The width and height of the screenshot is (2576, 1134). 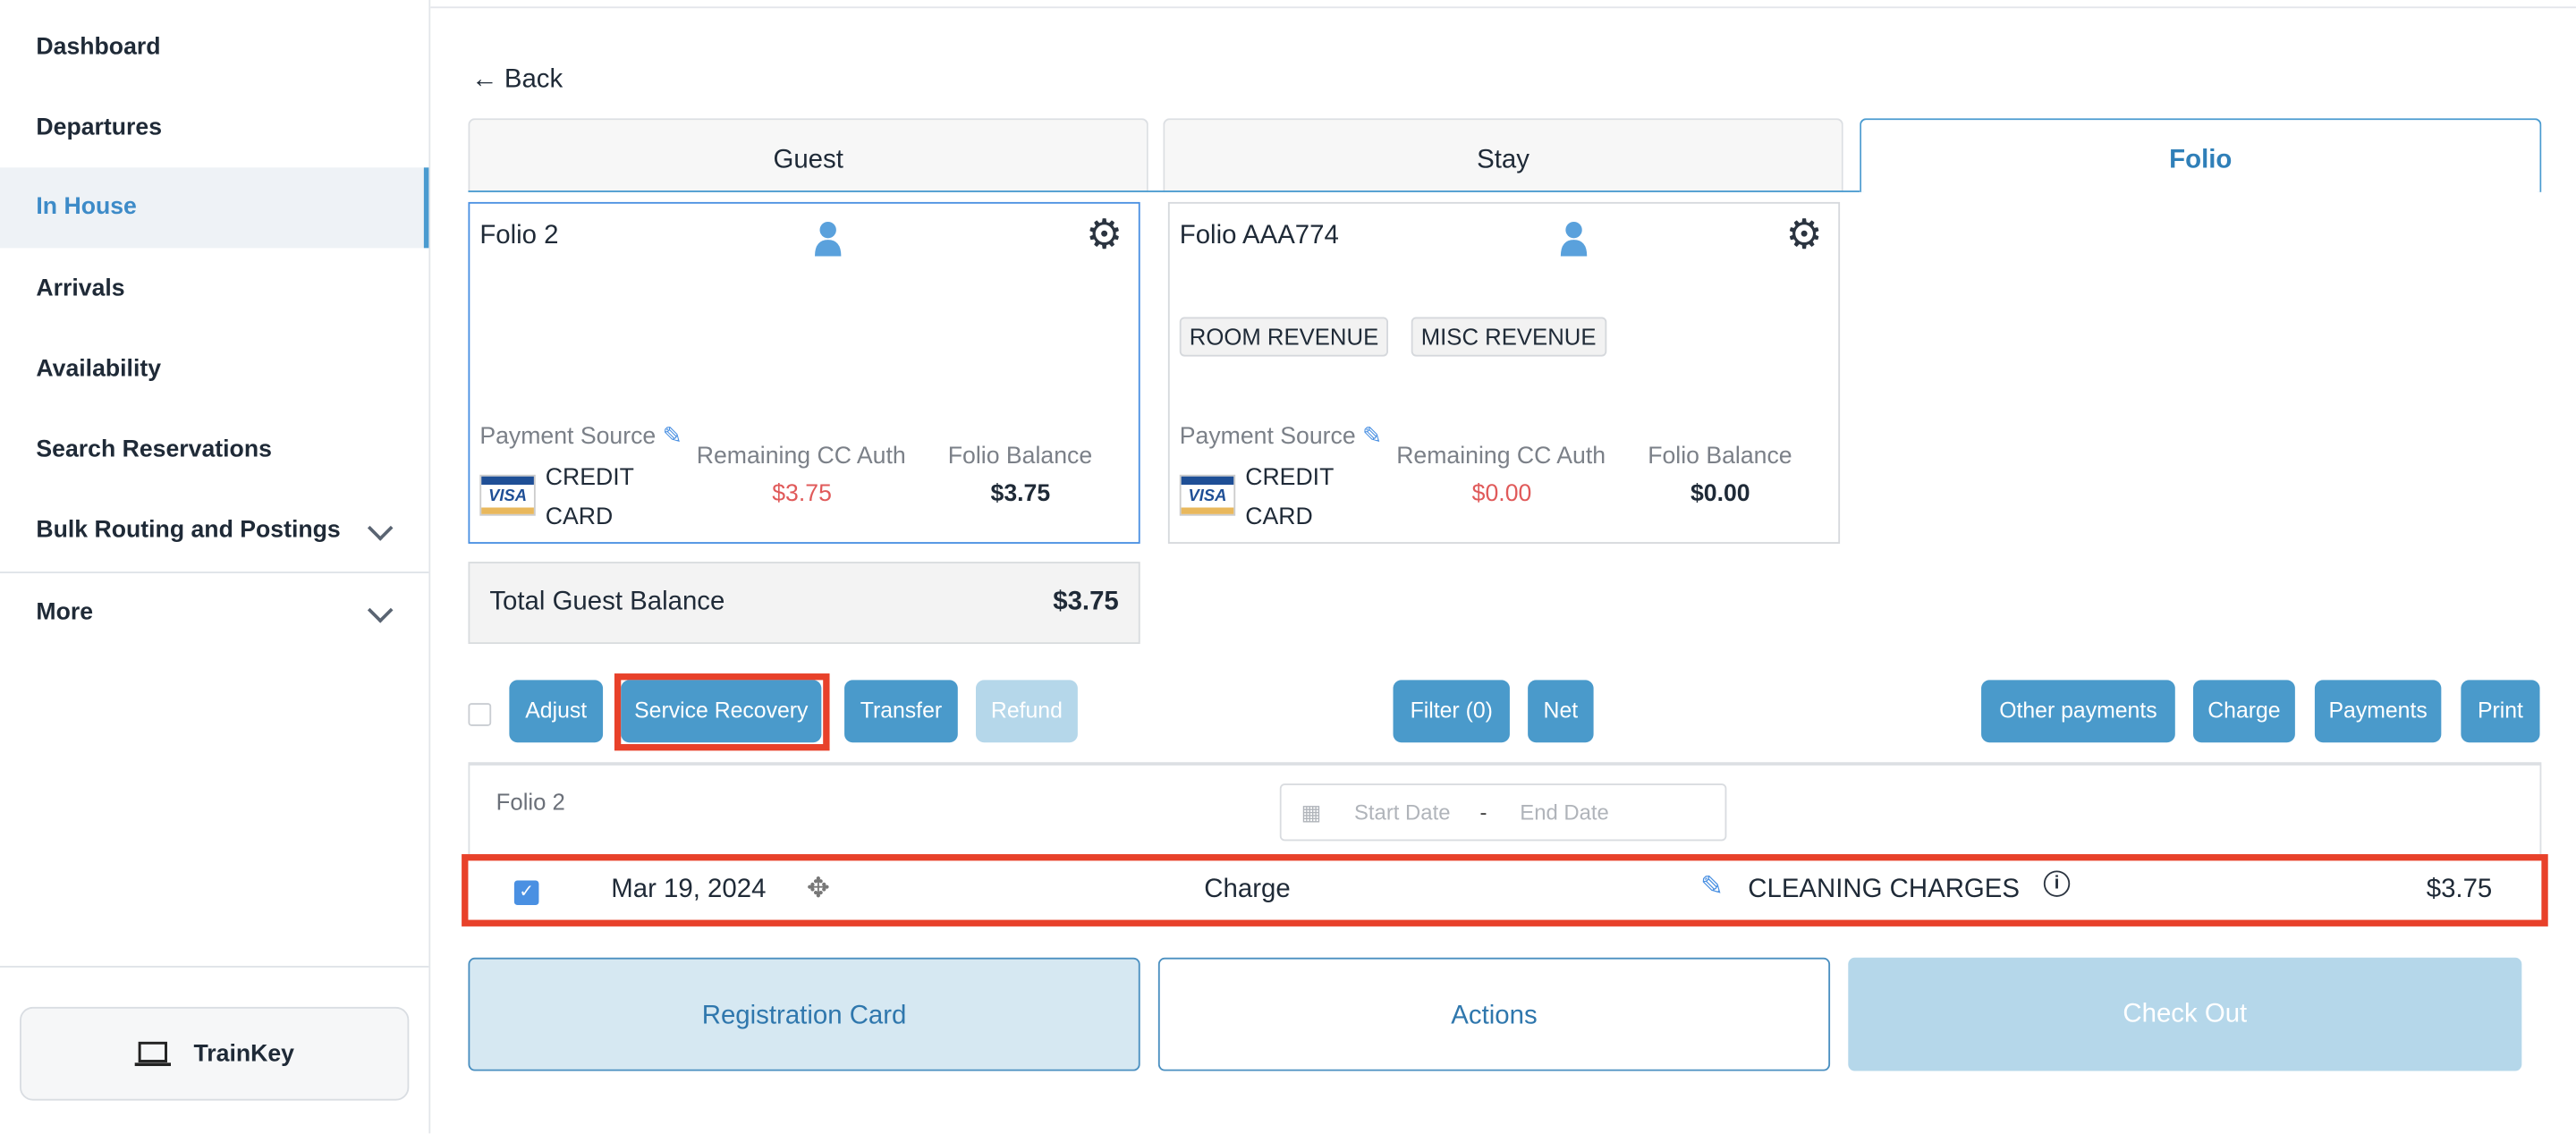 I want to click on move-icon: ✥, so click(x=818, y=888).